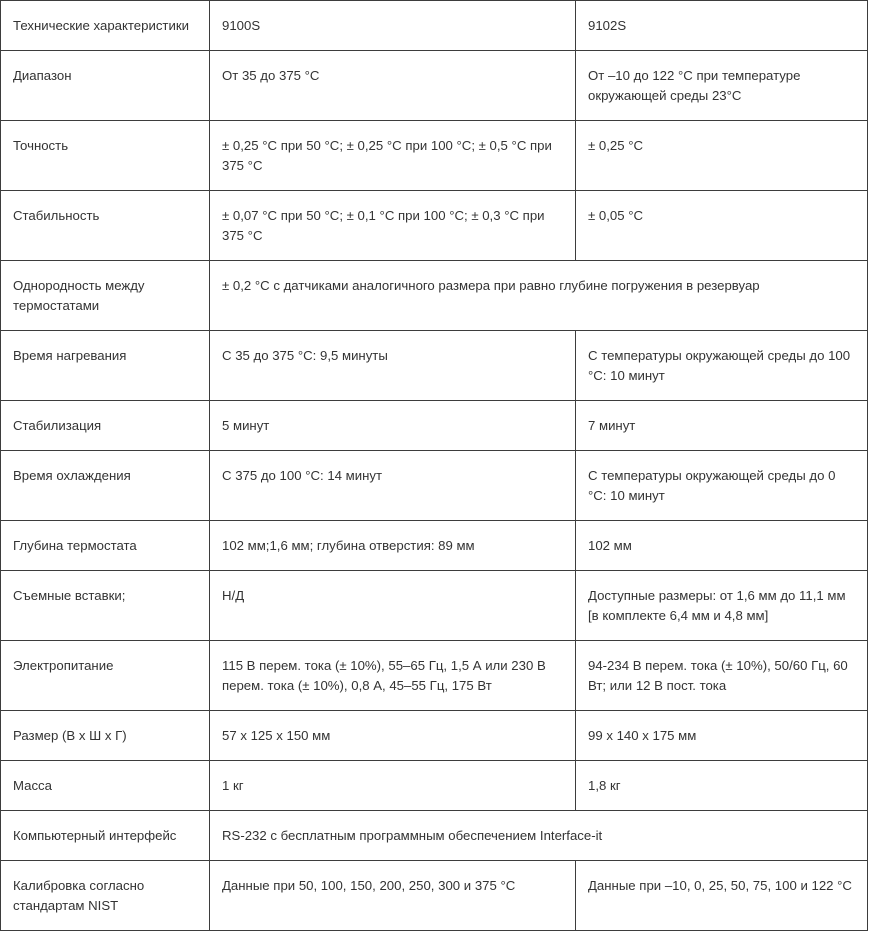  What do you see at coordinates (721, 425) in the screenshot?
I see `table-cell-model-b: 7 минут` at bounding box center [721, 425].